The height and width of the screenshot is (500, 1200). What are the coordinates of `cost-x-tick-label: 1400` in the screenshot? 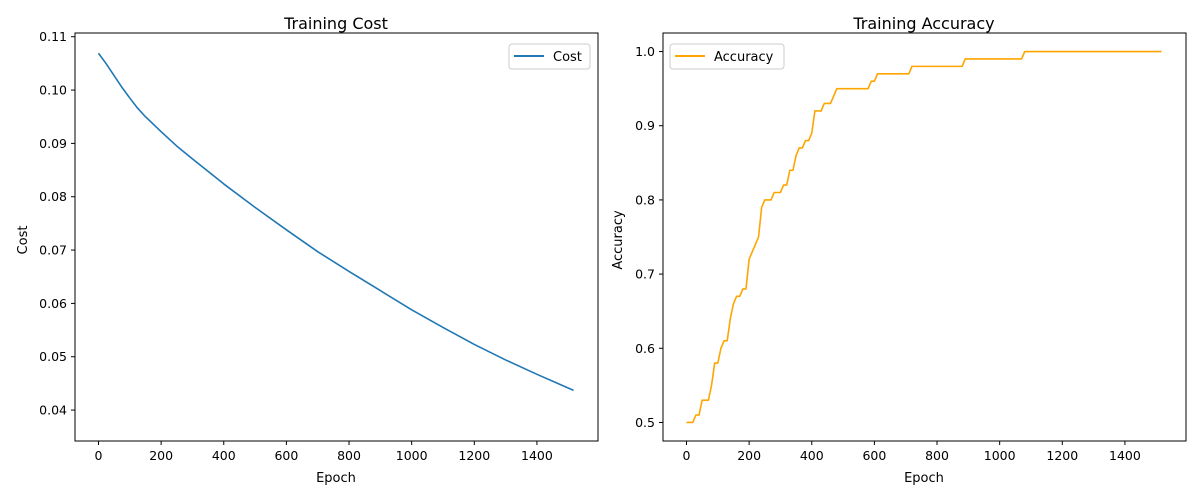 It's located at (537, 455).